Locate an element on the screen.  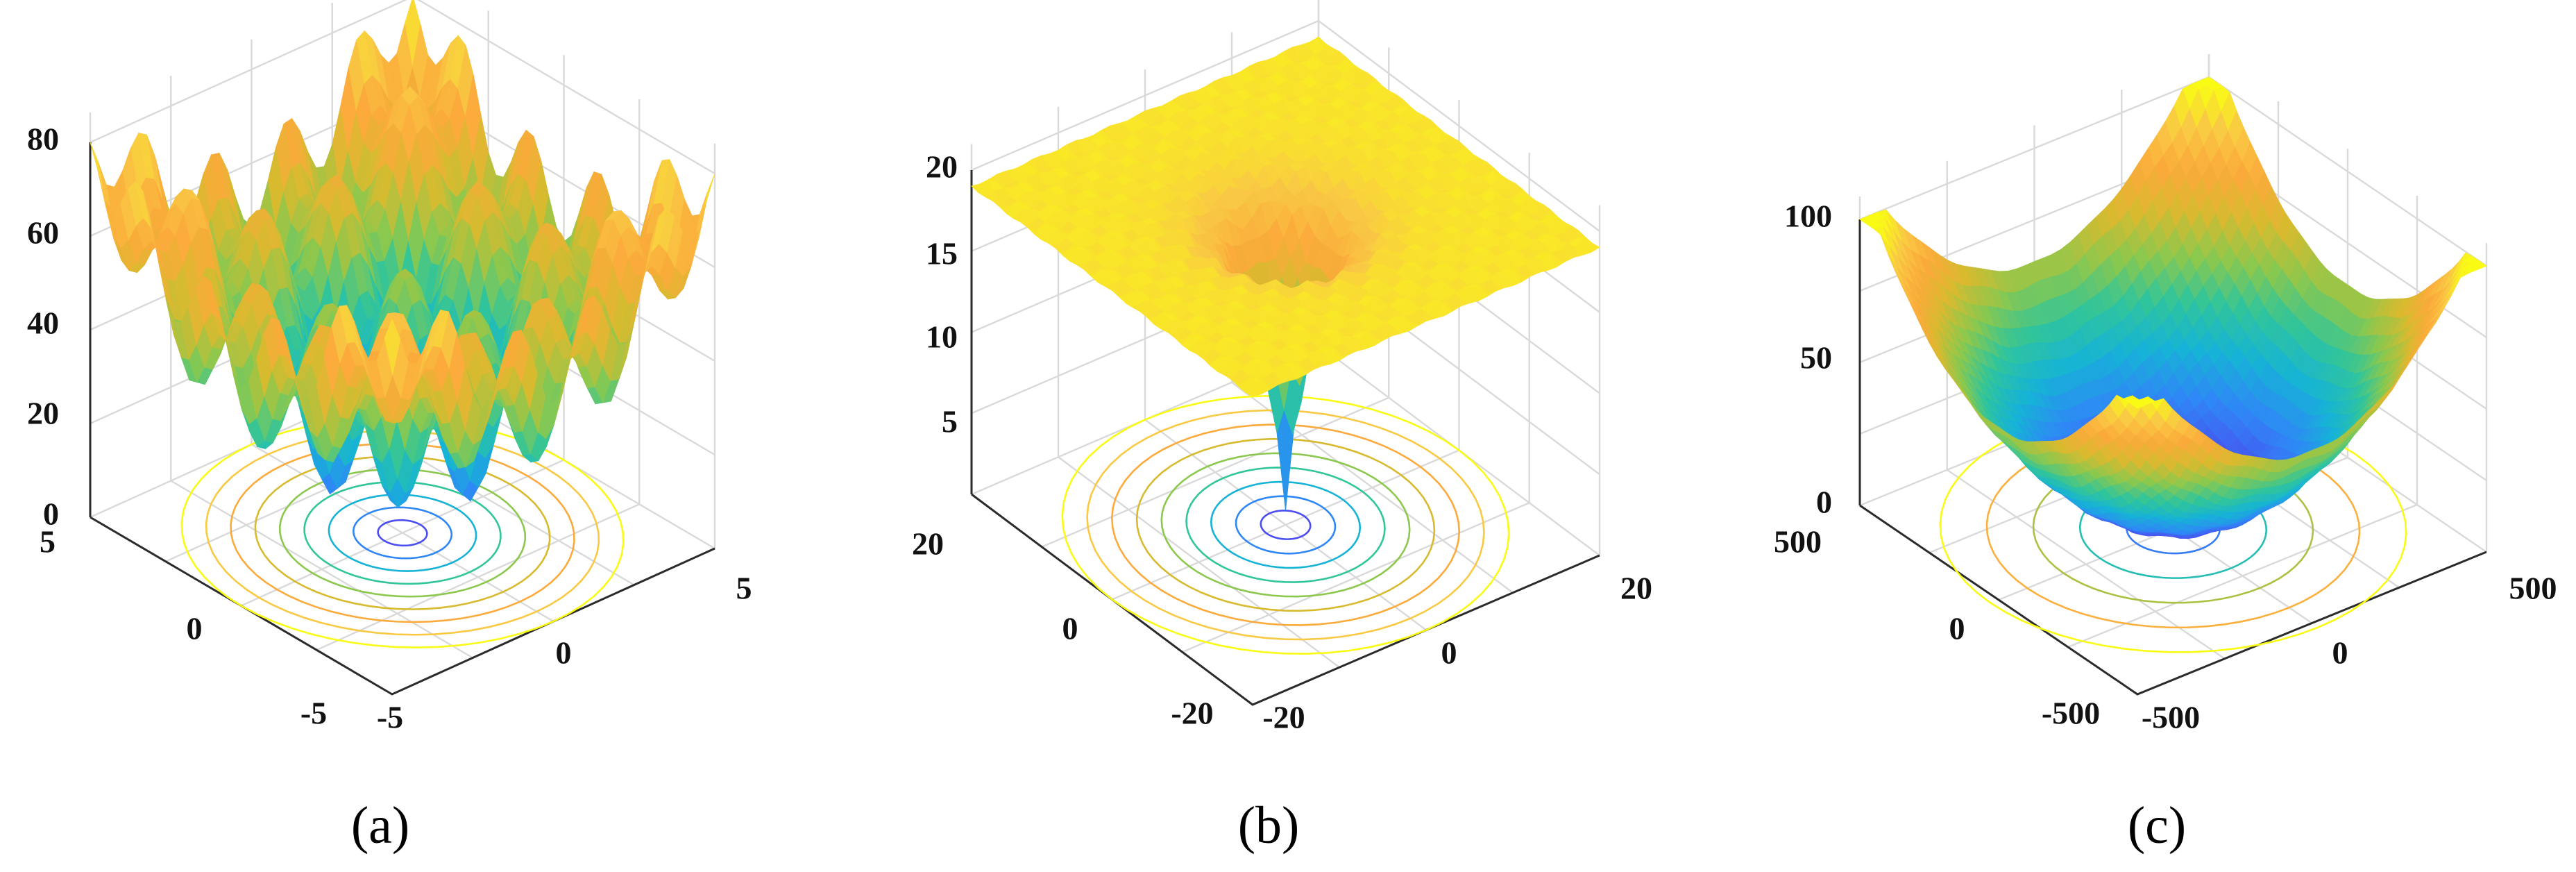
panel-b-ztick-15: 15 is located at coordinates (942, 253).